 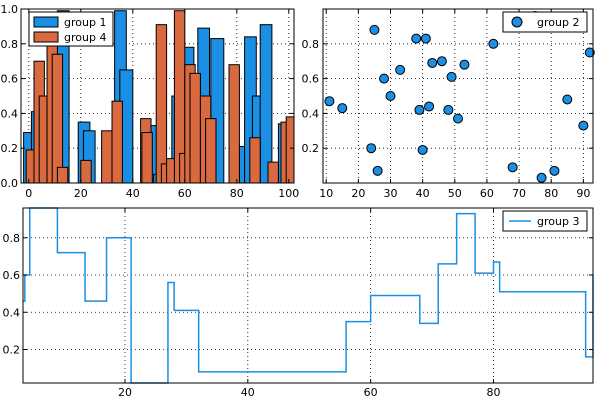 What do you see at coordinates (551, 193) in the screenshot?
I see `scatter-chart-x-tick-label: 80` at bounding box center [551, 193].